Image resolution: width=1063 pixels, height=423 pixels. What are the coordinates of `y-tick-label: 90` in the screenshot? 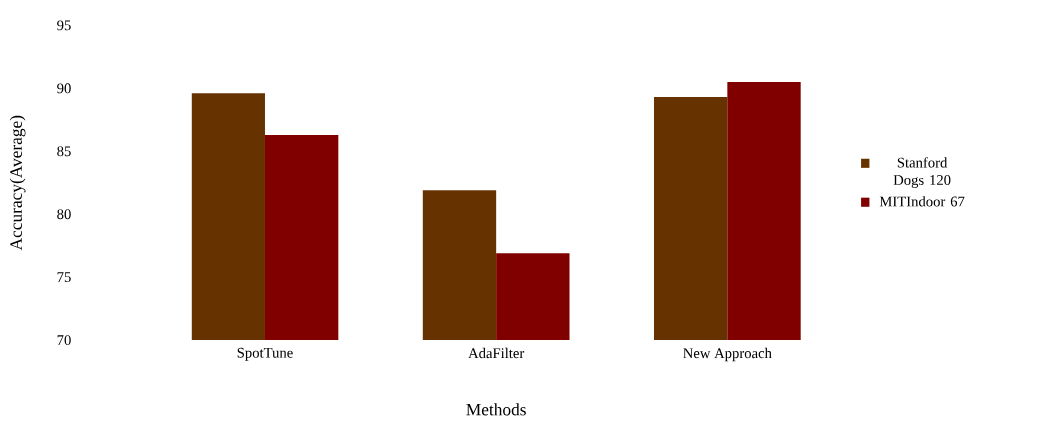 It's located at (64, 88).